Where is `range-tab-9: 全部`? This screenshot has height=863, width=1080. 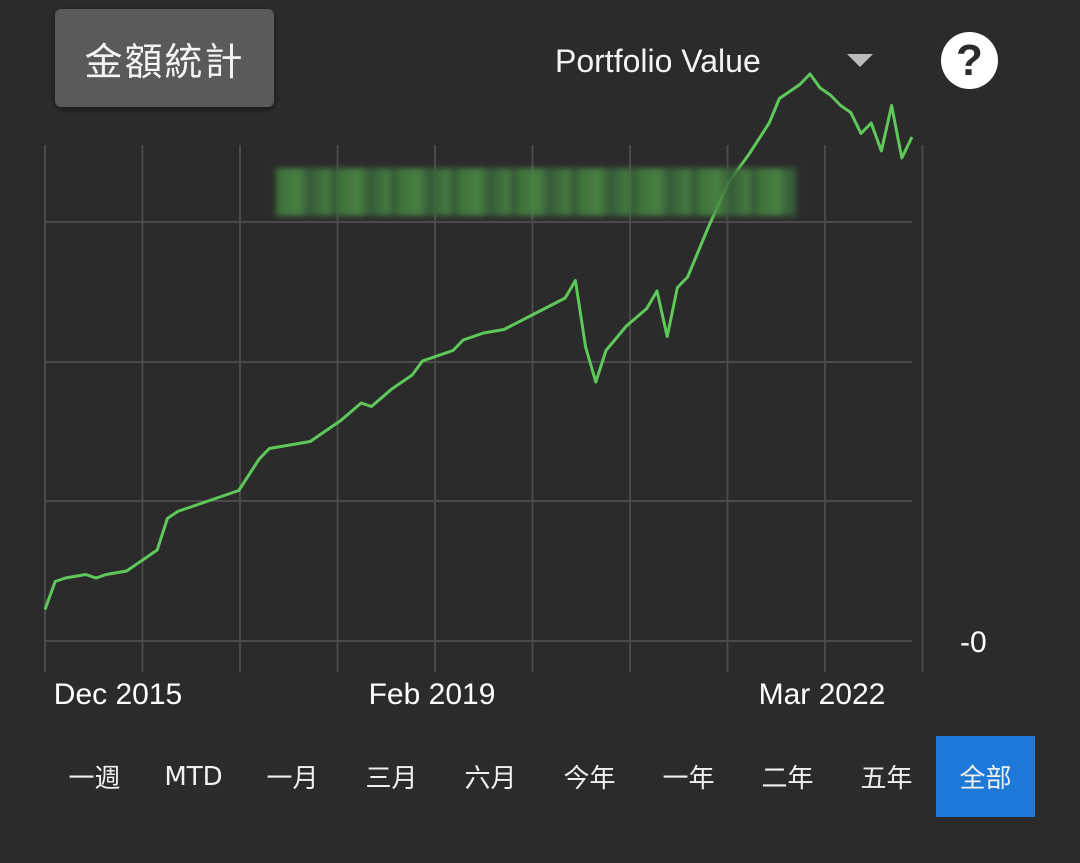
range-tab-9: 全部 is located at coordinates (985, 776).